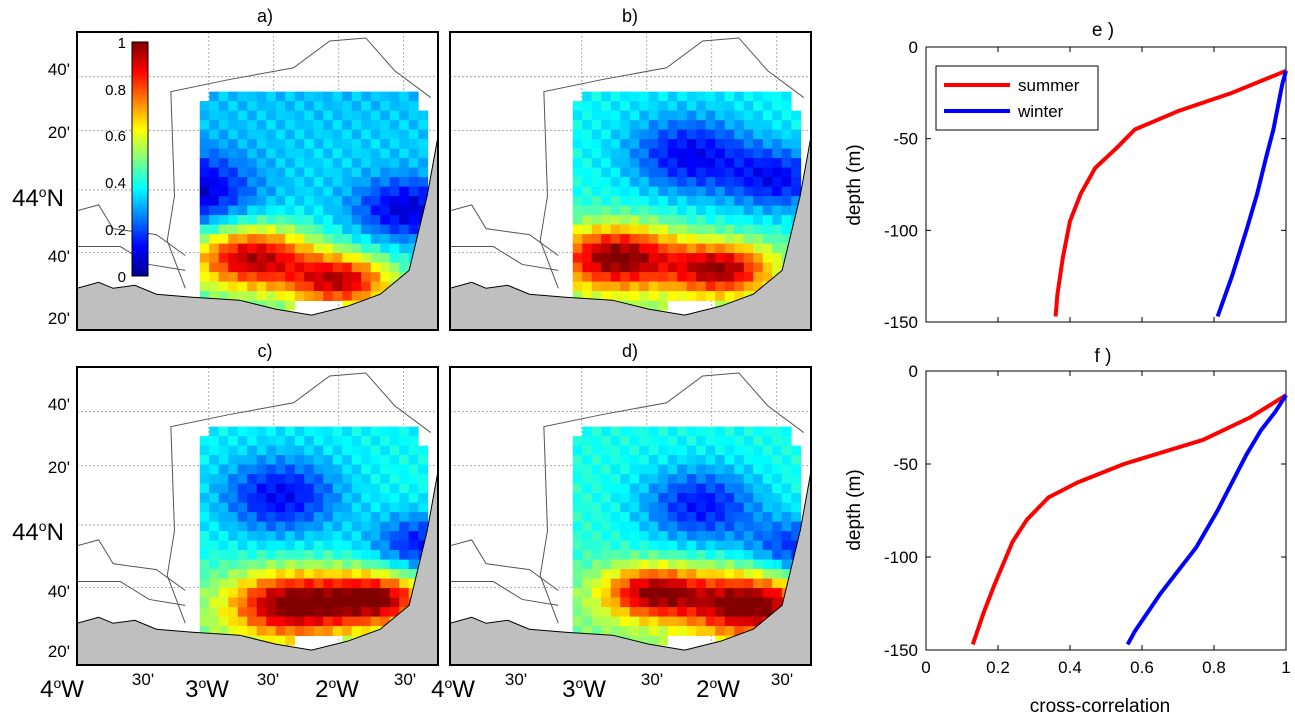 Image resolution: width=1295 pixels, height=717 pixels. I want to click on series-line-summer, so click(1170, 192).